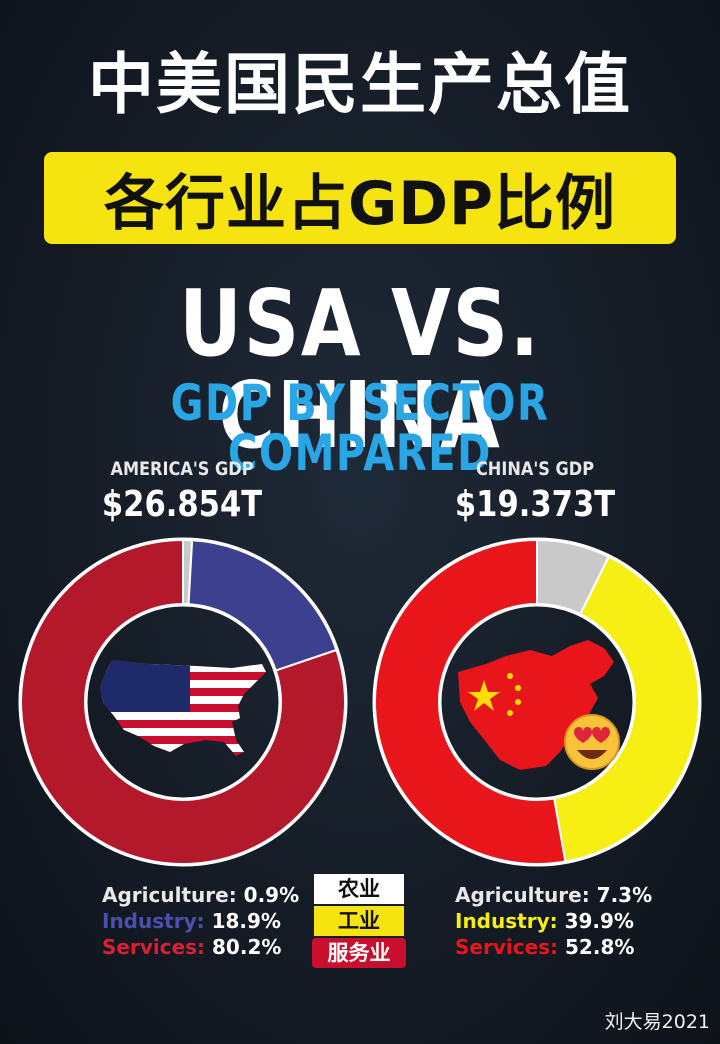 This screenshot has height=1044, width=720. Describe the element at coordinates (153, 921) in the screenshot. I see `usa-industry-label: Industry:` at that location.